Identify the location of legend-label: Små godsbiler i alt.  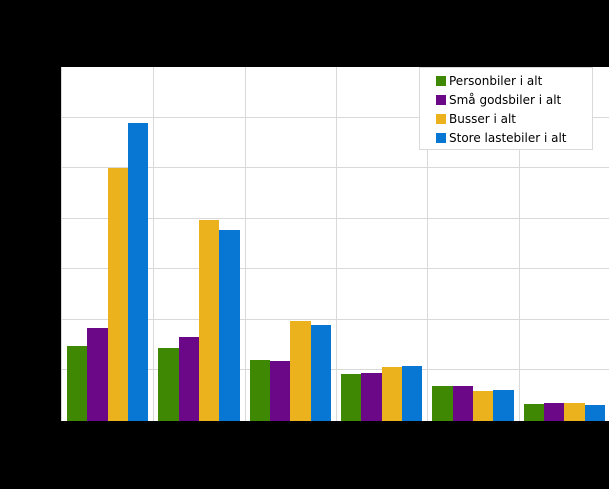
(505, 99).